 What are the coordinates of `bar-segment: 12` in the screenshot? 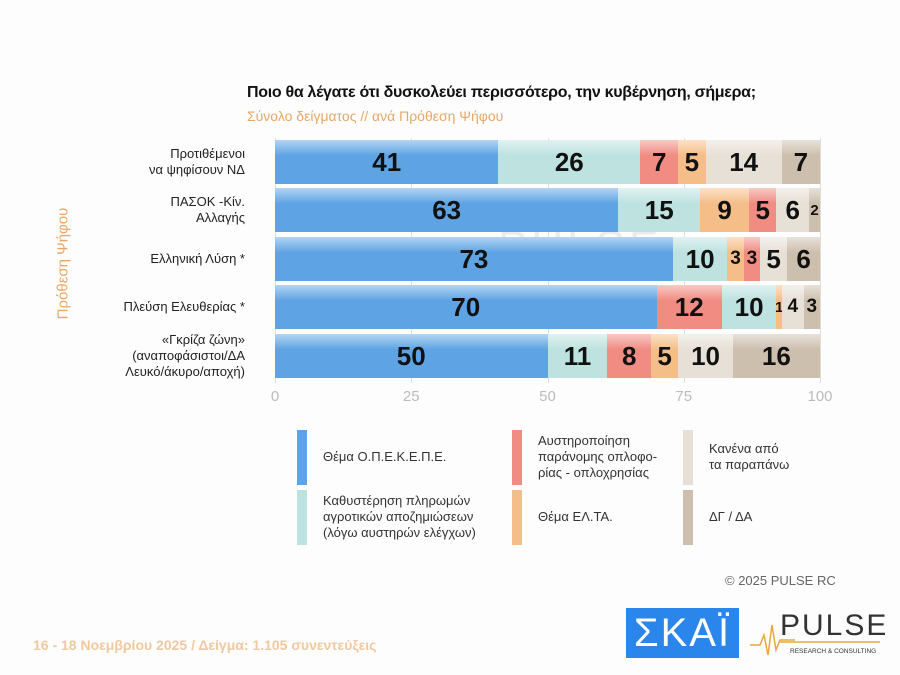 It's located at (689, 307).